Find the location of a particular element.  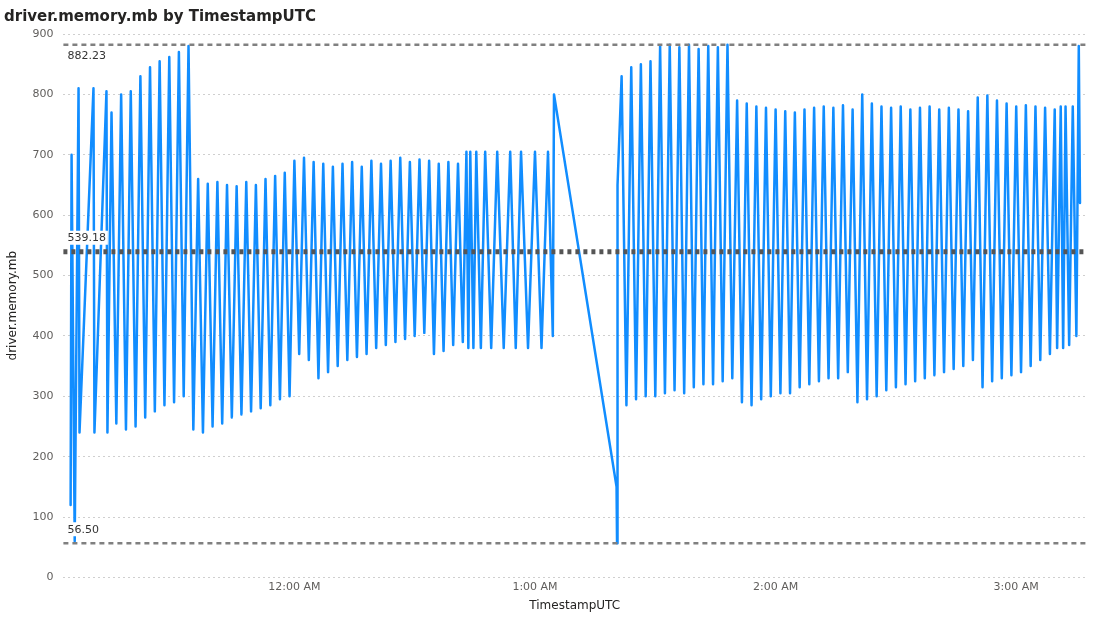

ref-line-label: 56.50 is located at coordinates (83, 529).